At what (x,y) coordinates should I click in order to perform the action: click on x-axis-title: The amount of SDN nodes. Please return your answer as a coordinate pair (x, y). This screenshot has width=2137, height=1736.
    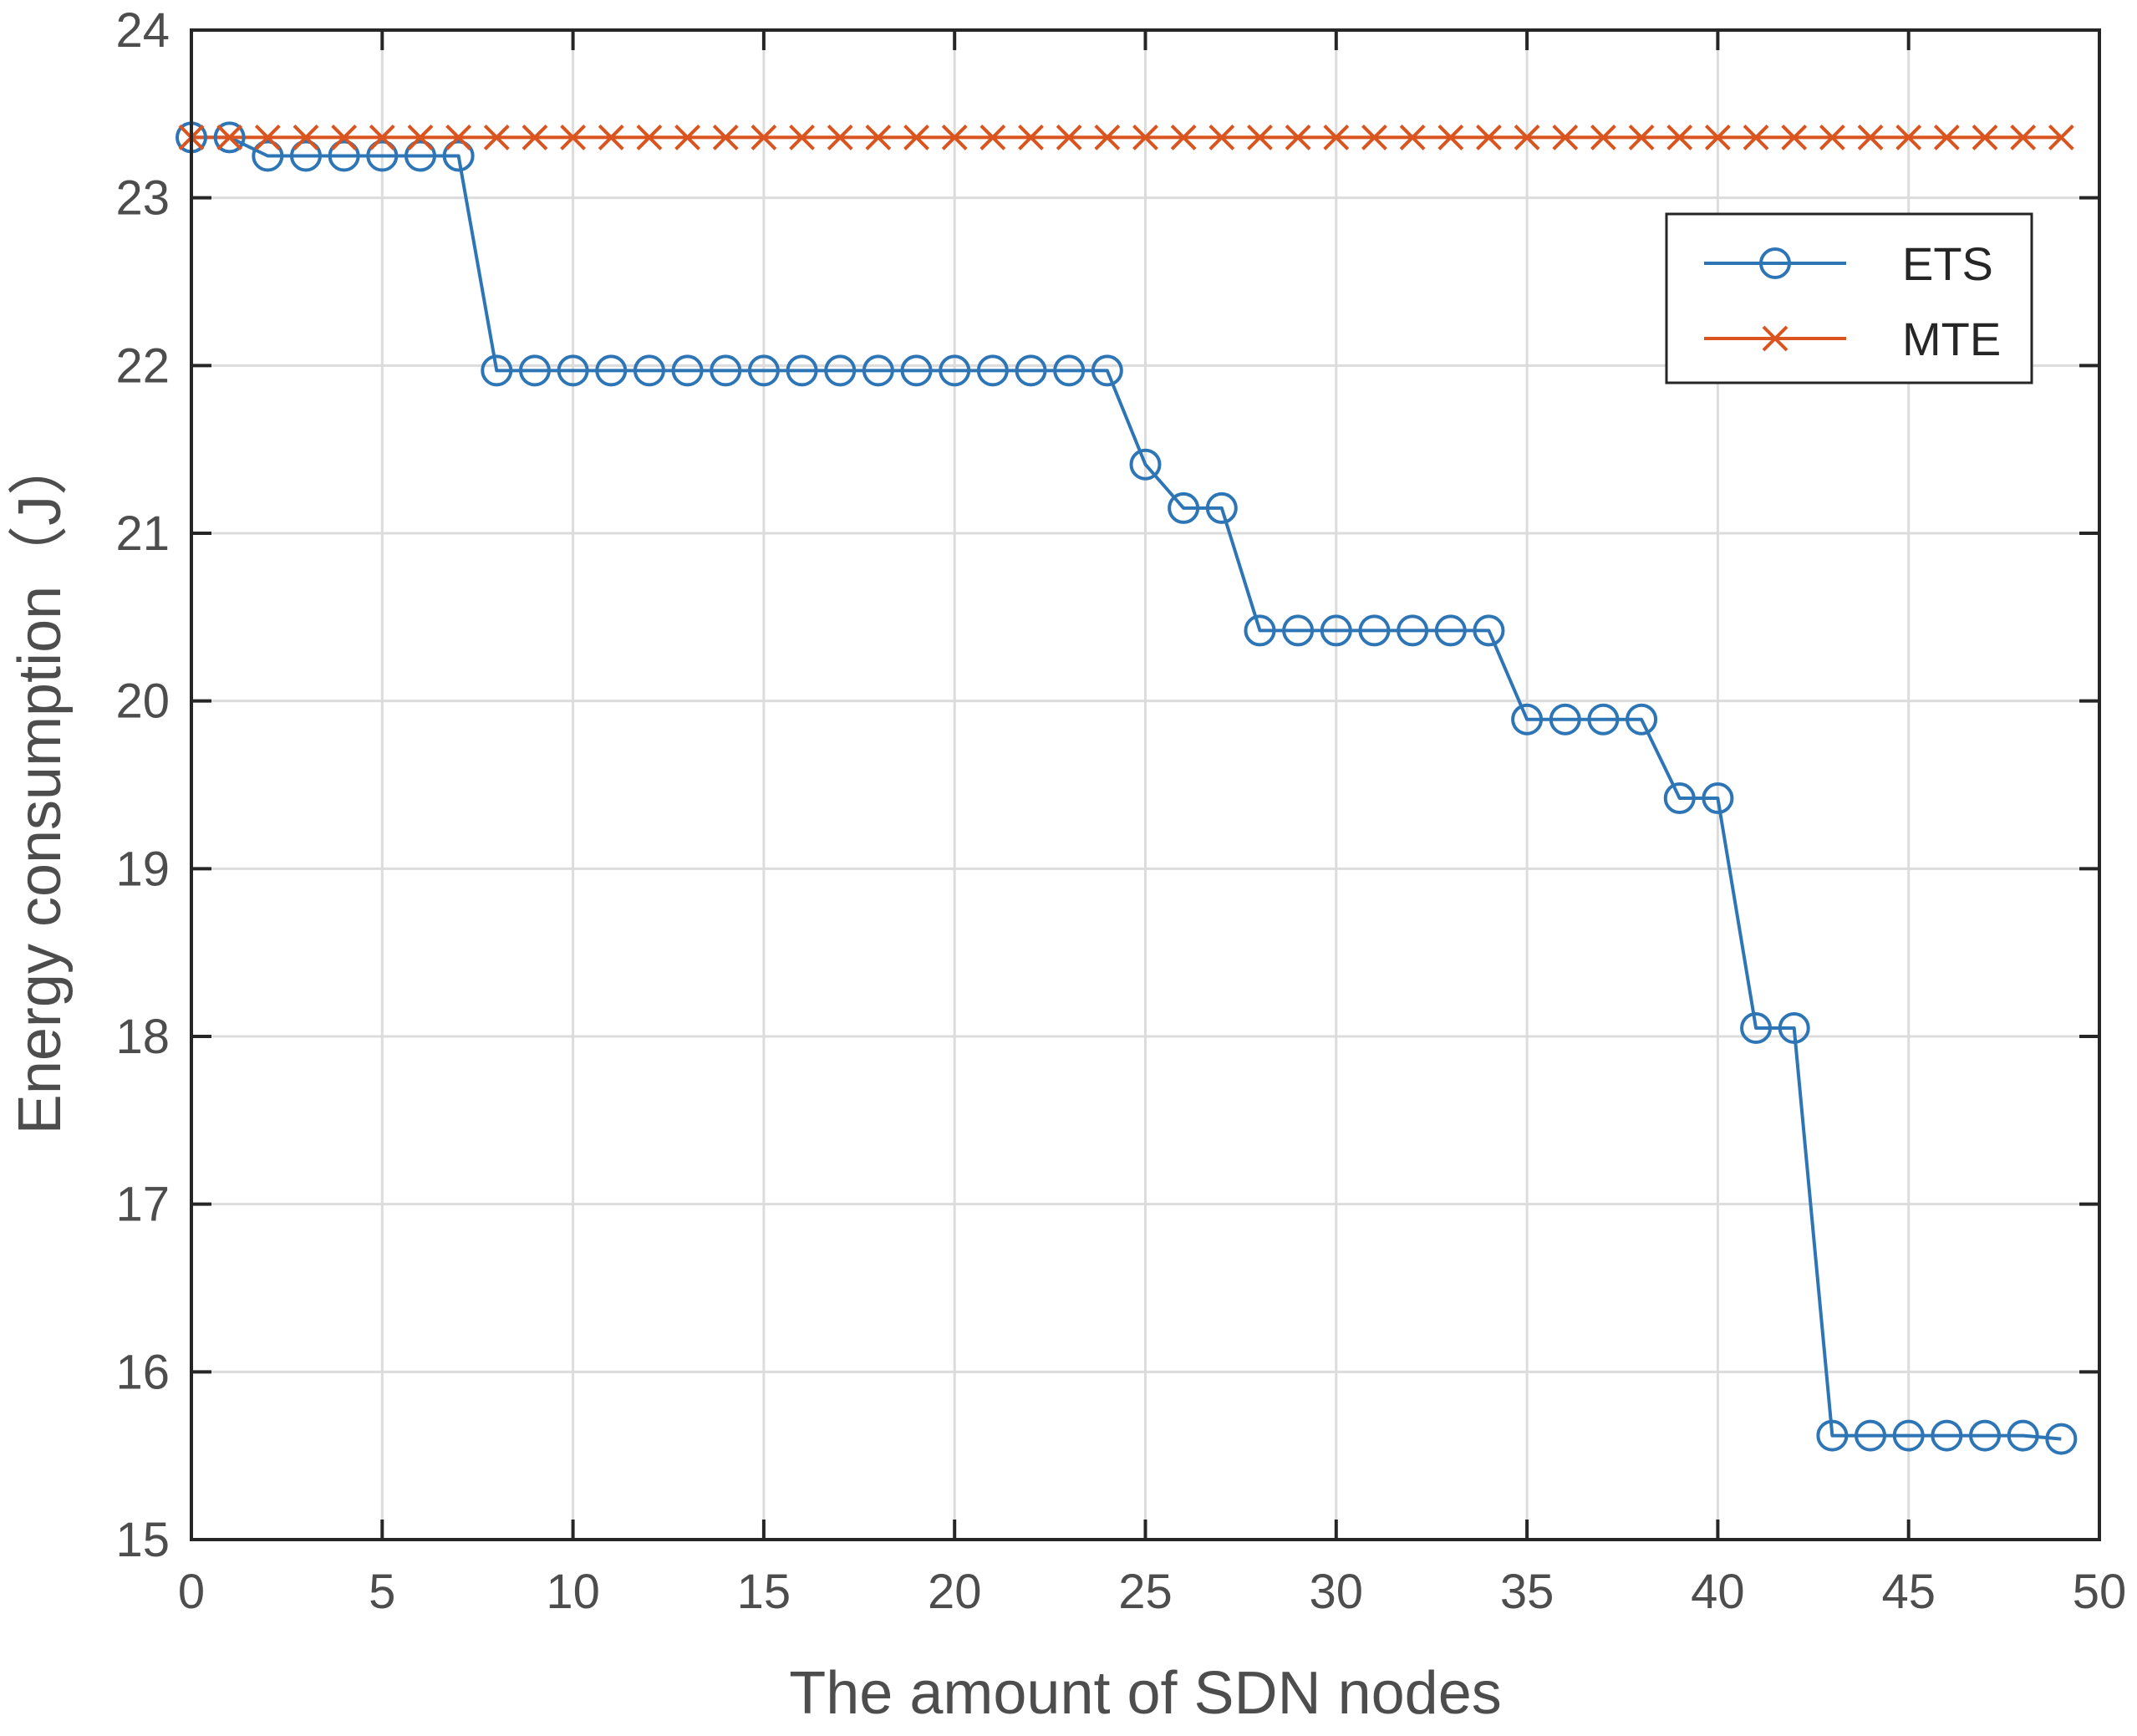
    Looking at the image, I should click on (1145, 1693).